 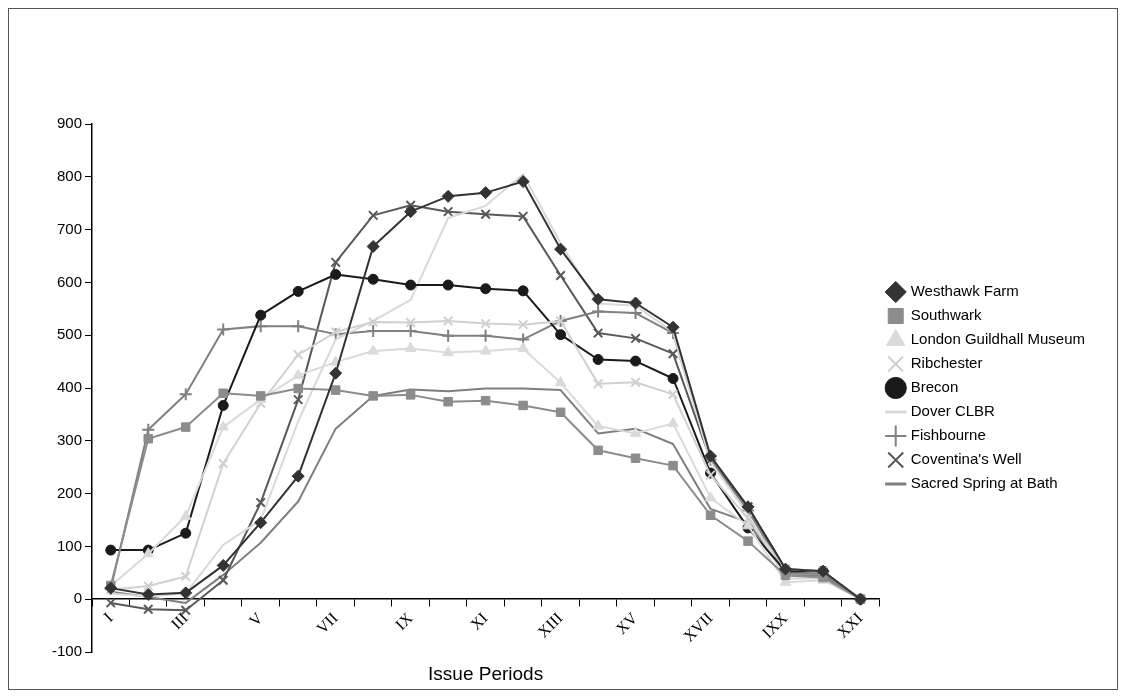 I want to click on y-tick-label: 700, so click(x=69, y=228).